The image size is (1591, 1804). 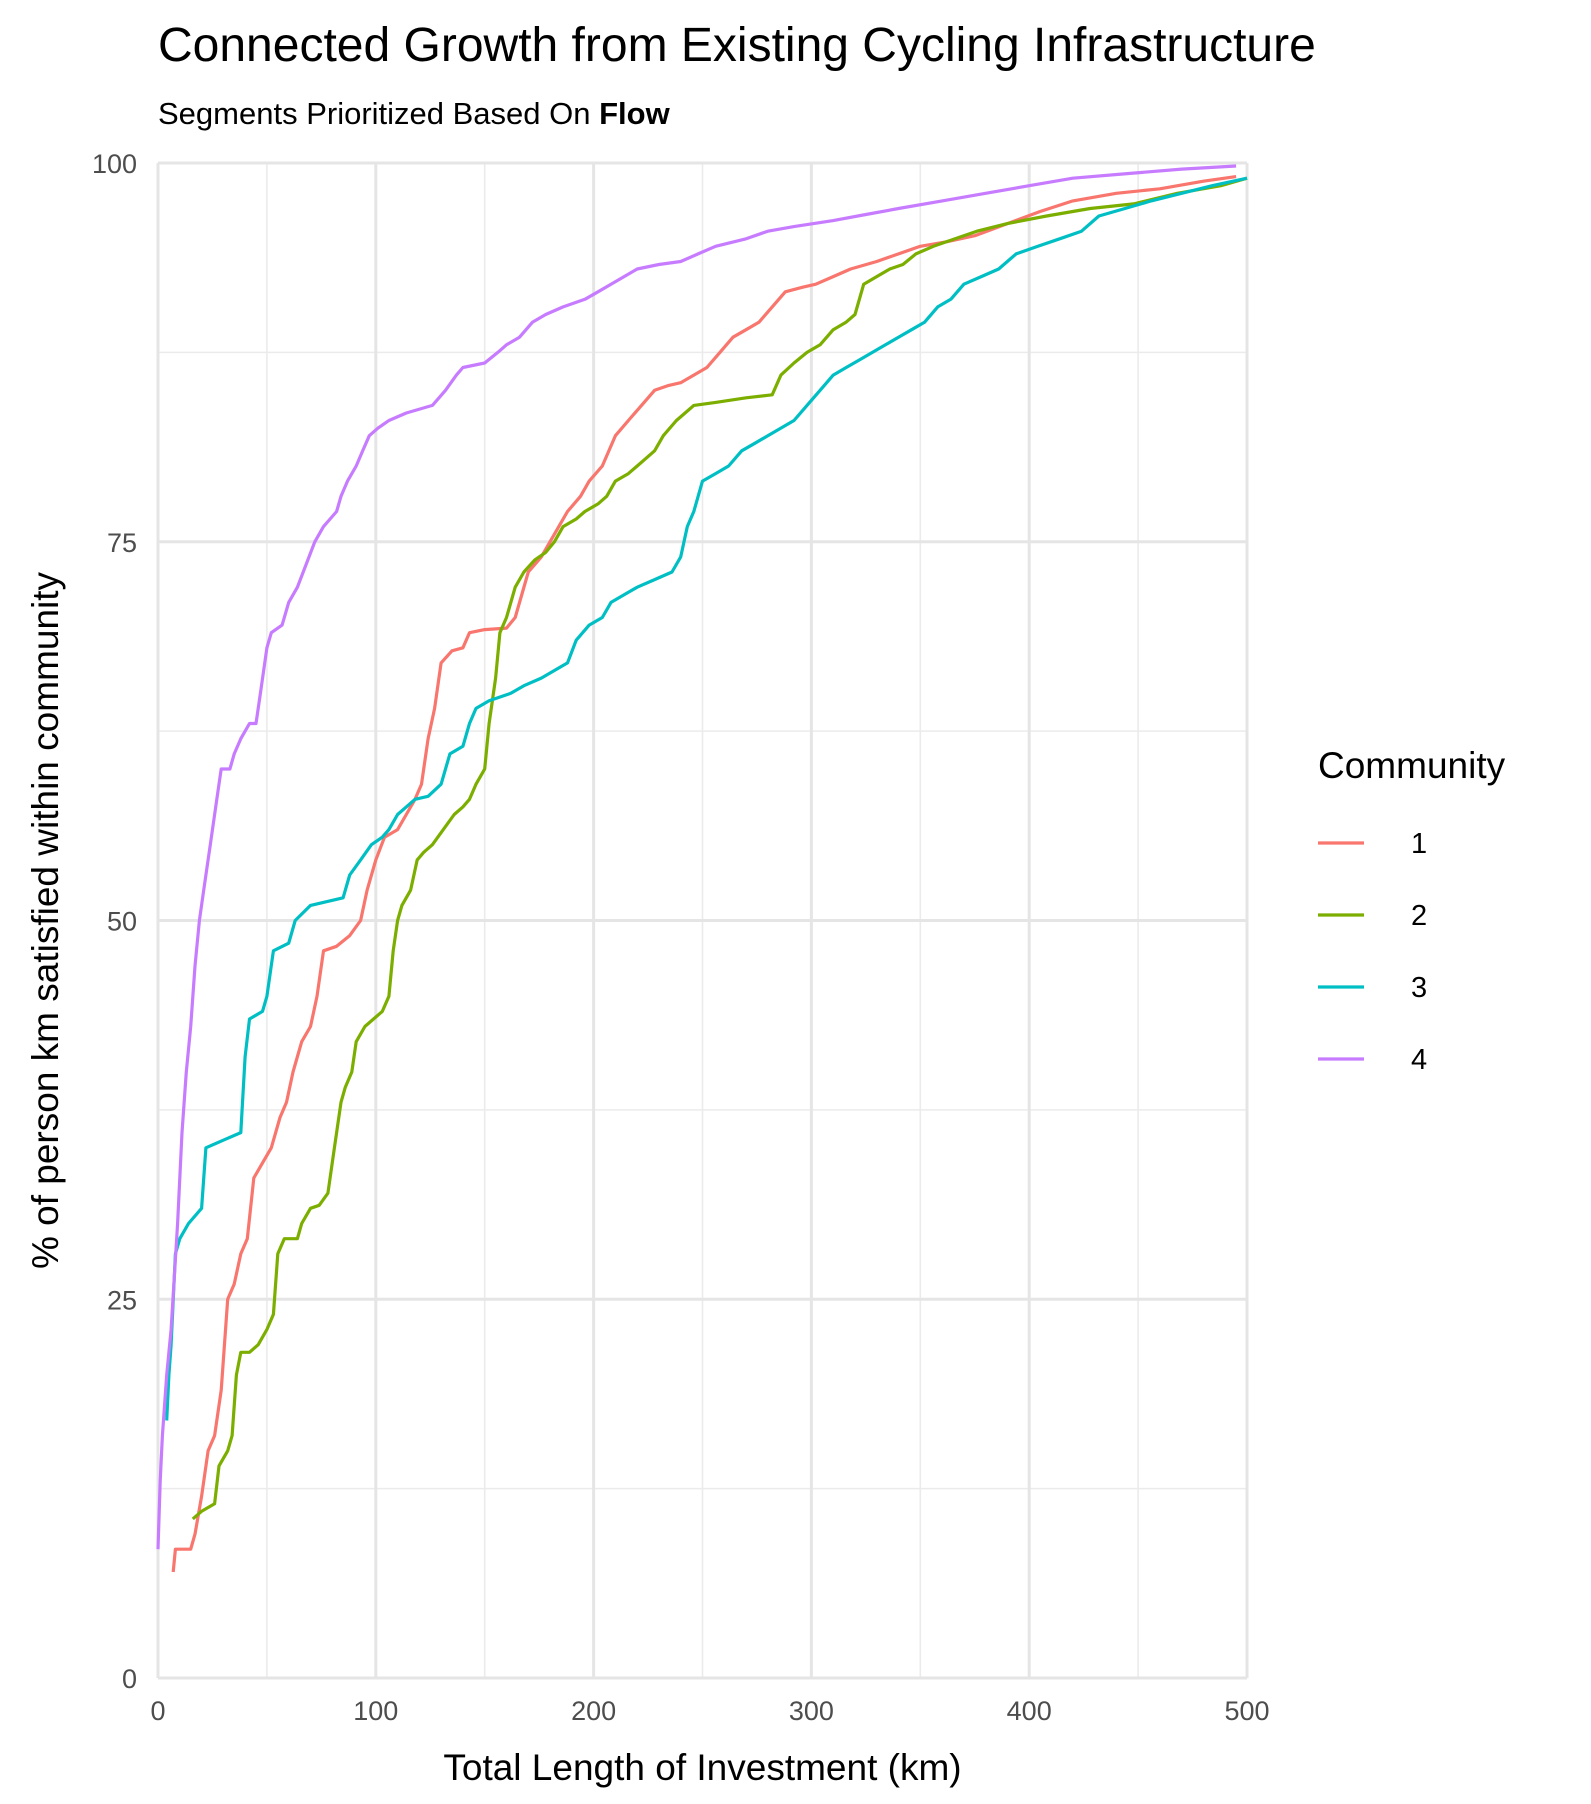 What do you see at coordinates (122, 543) in the screenshot?
I see `y-tick-label: 75` at bounding box center [122, 543].